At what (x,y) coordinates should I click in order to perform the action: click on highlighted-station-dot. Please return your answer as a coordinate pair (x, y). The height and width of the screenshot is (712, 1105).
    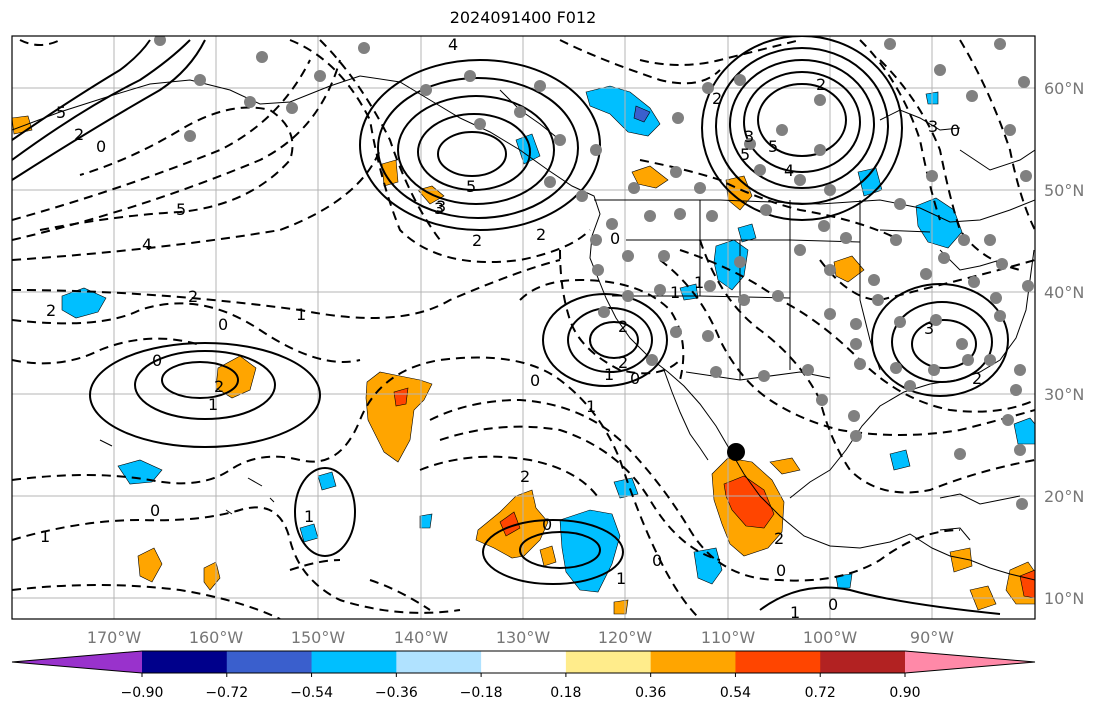
    Looking at the image, I should click on (736, 452).